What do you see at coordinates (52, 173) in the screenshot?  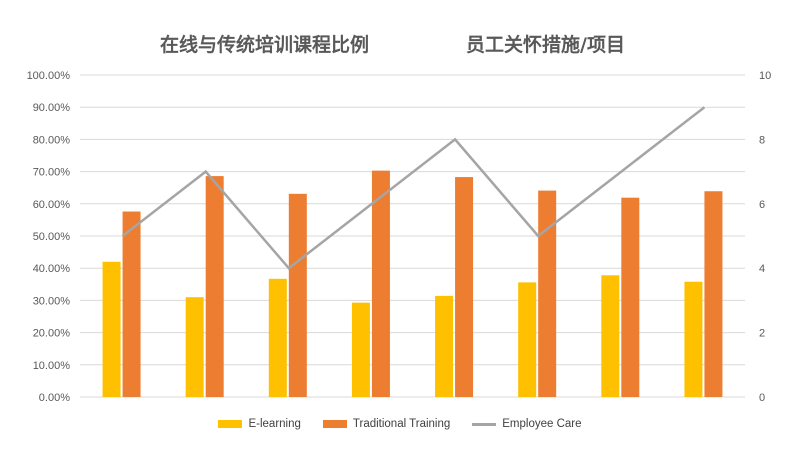 I see `y-left-tick-label: 70.00%` at bounding box center [52, 173].